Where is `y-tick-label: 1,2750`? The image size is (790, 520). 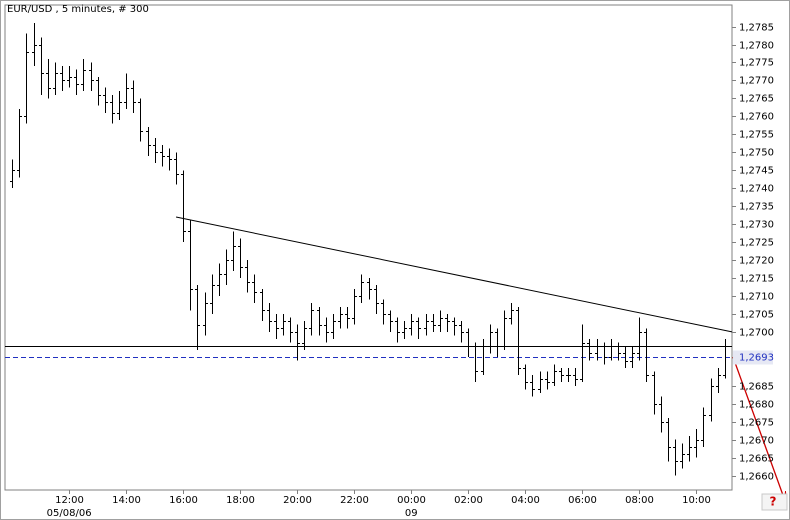
y-tick-label: 1,2750 is located at coordinates (756, 153).